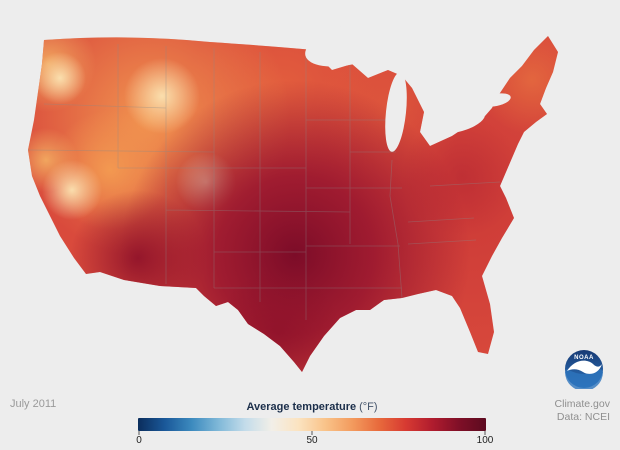 This screenshot has width=620, height=450. Describe the element at coordinates (442, 88) in the screenshot. I see `lake-huron` at that location.